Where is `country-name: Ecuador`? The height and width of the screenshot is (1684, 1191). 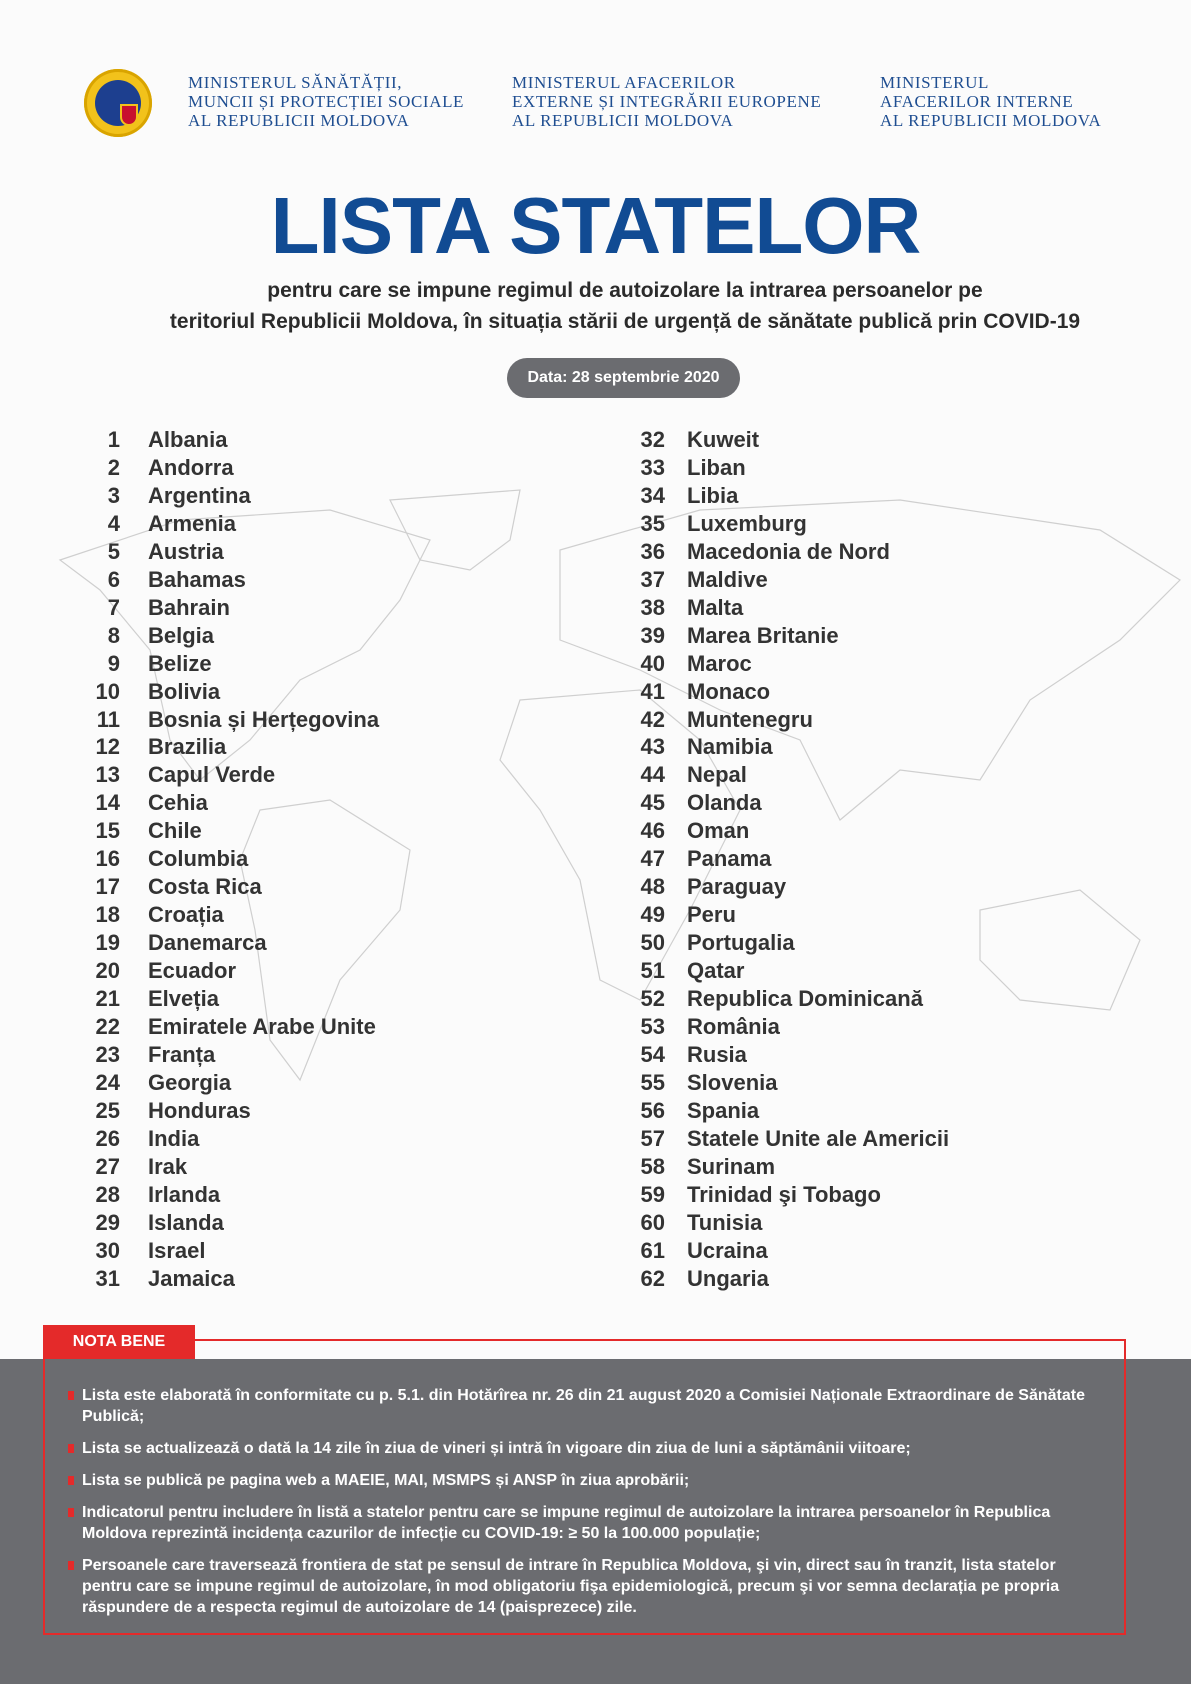
country-name: Ecuador is located at coordinates (192, 971).